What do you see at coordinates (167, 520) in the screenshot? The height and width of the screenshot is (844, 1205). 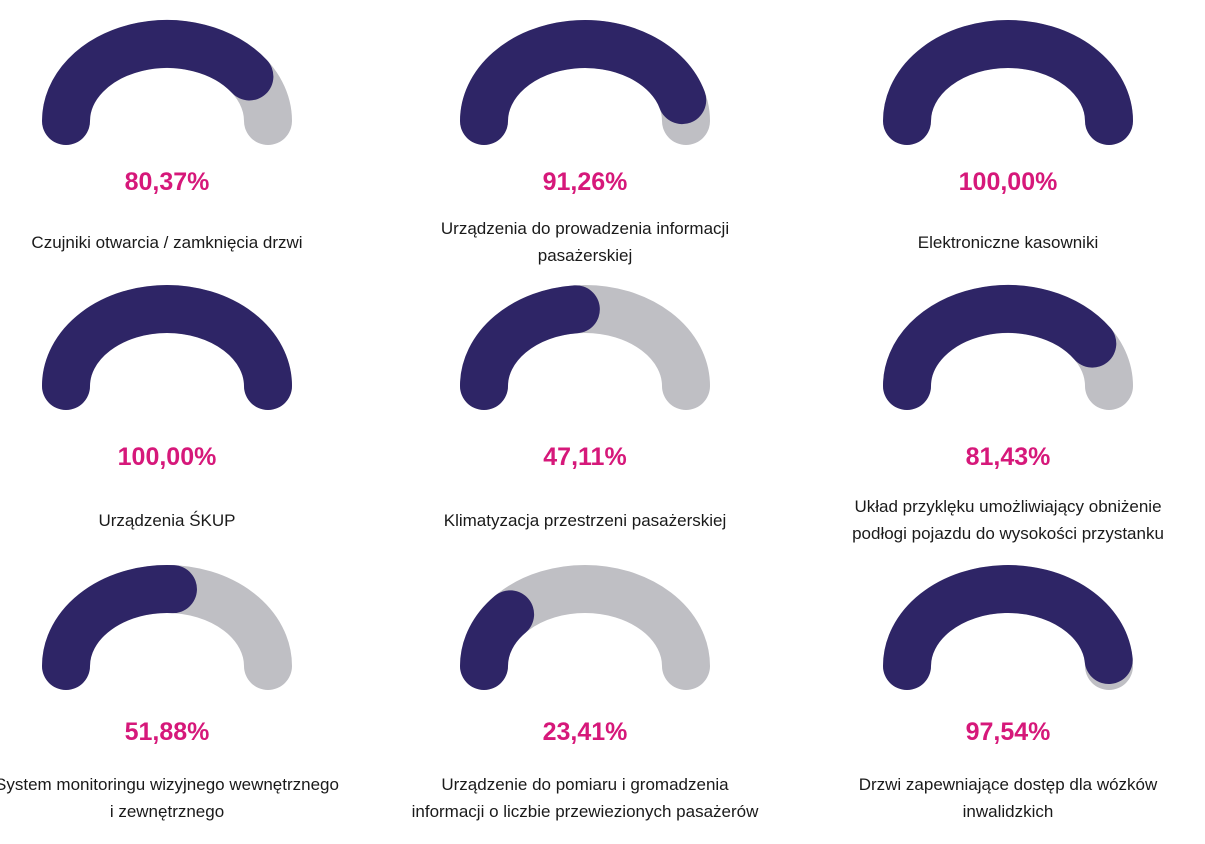 I see `gauge-label: Urządzenia ŚKUP` at bounding box center [167, 520].